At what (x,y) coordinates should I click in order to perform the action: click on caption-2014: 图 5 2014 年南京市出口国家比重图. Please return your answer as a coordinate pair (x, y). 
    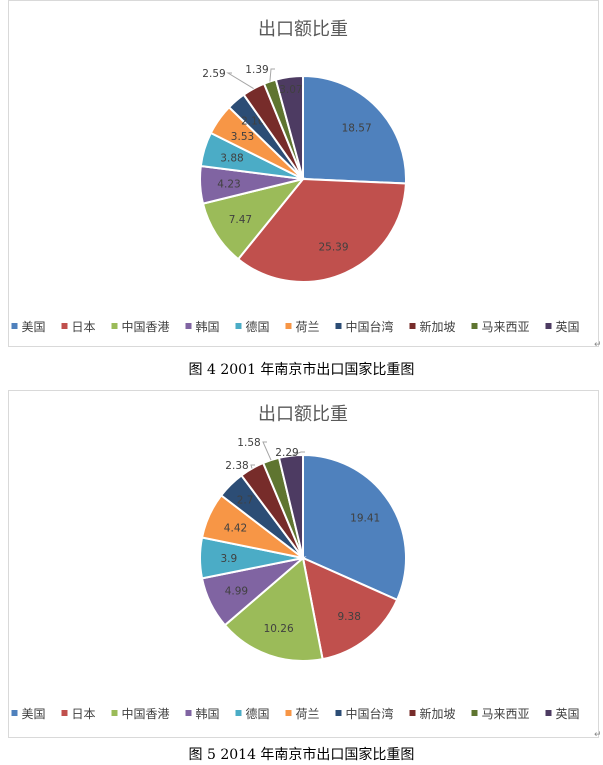
    Looking at the image, I should click on (301, 755).